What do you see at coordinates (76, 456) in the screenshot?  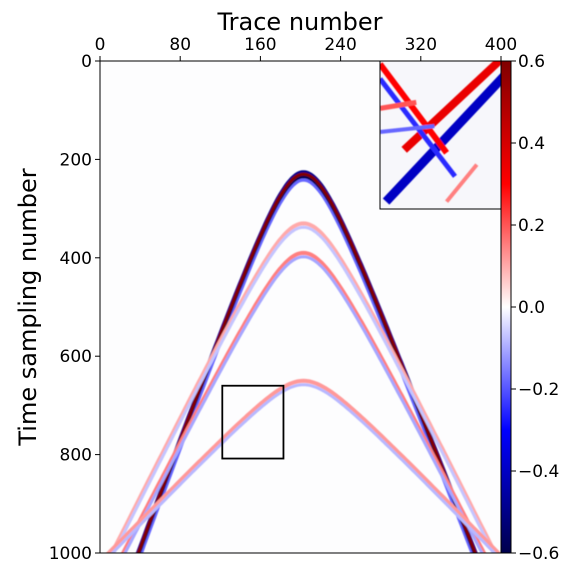 I see `y-tick-label: 800` at bounding box center [76, 456].